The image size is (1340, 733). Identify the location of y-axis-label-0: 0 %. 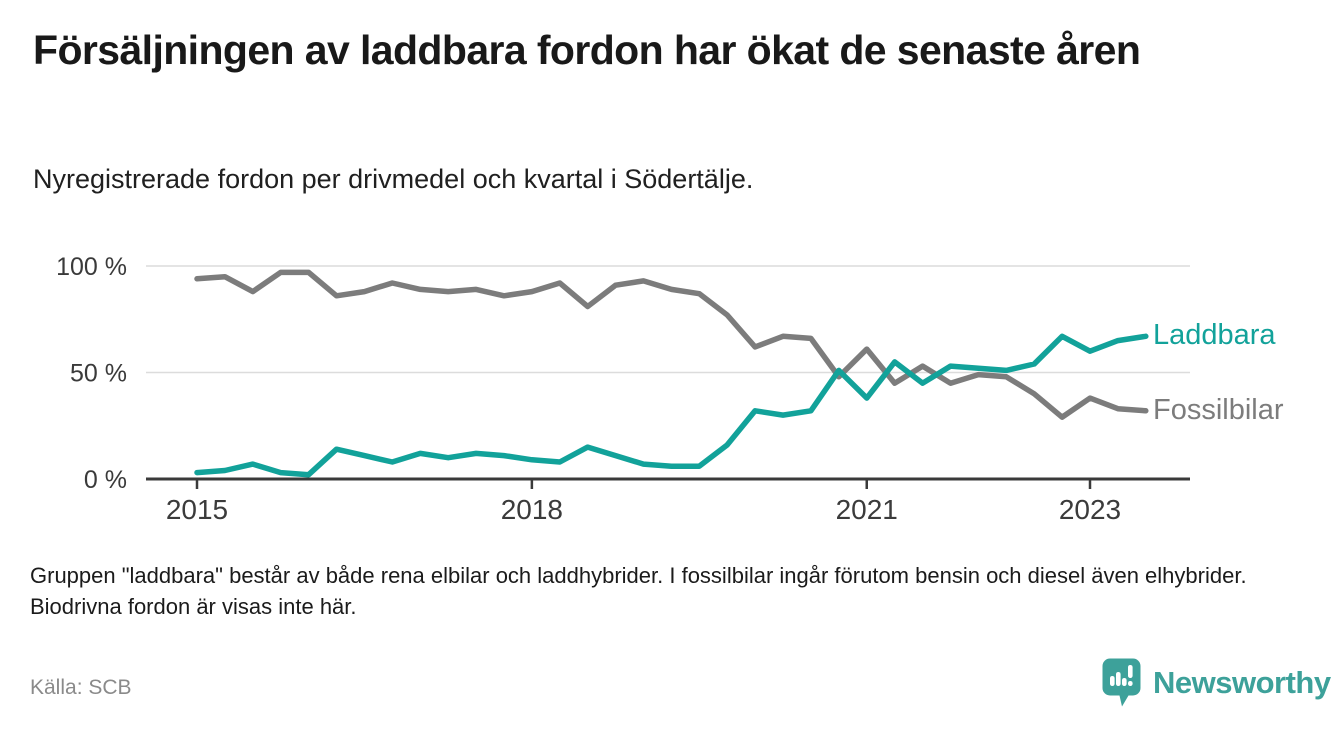
(105, 480).